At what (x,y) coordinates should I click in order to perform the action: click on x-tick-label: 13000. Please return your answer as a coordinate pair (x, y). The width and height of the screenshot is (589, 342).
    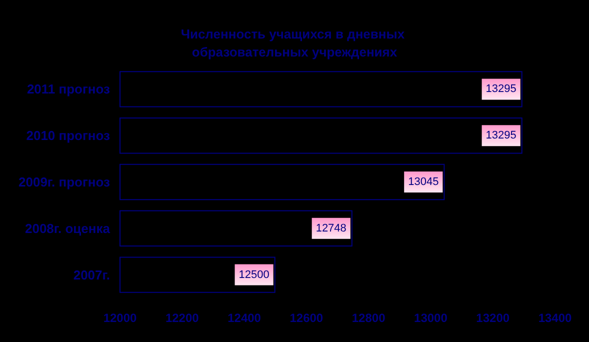
    Looking at the image, I should click on (431, 318).